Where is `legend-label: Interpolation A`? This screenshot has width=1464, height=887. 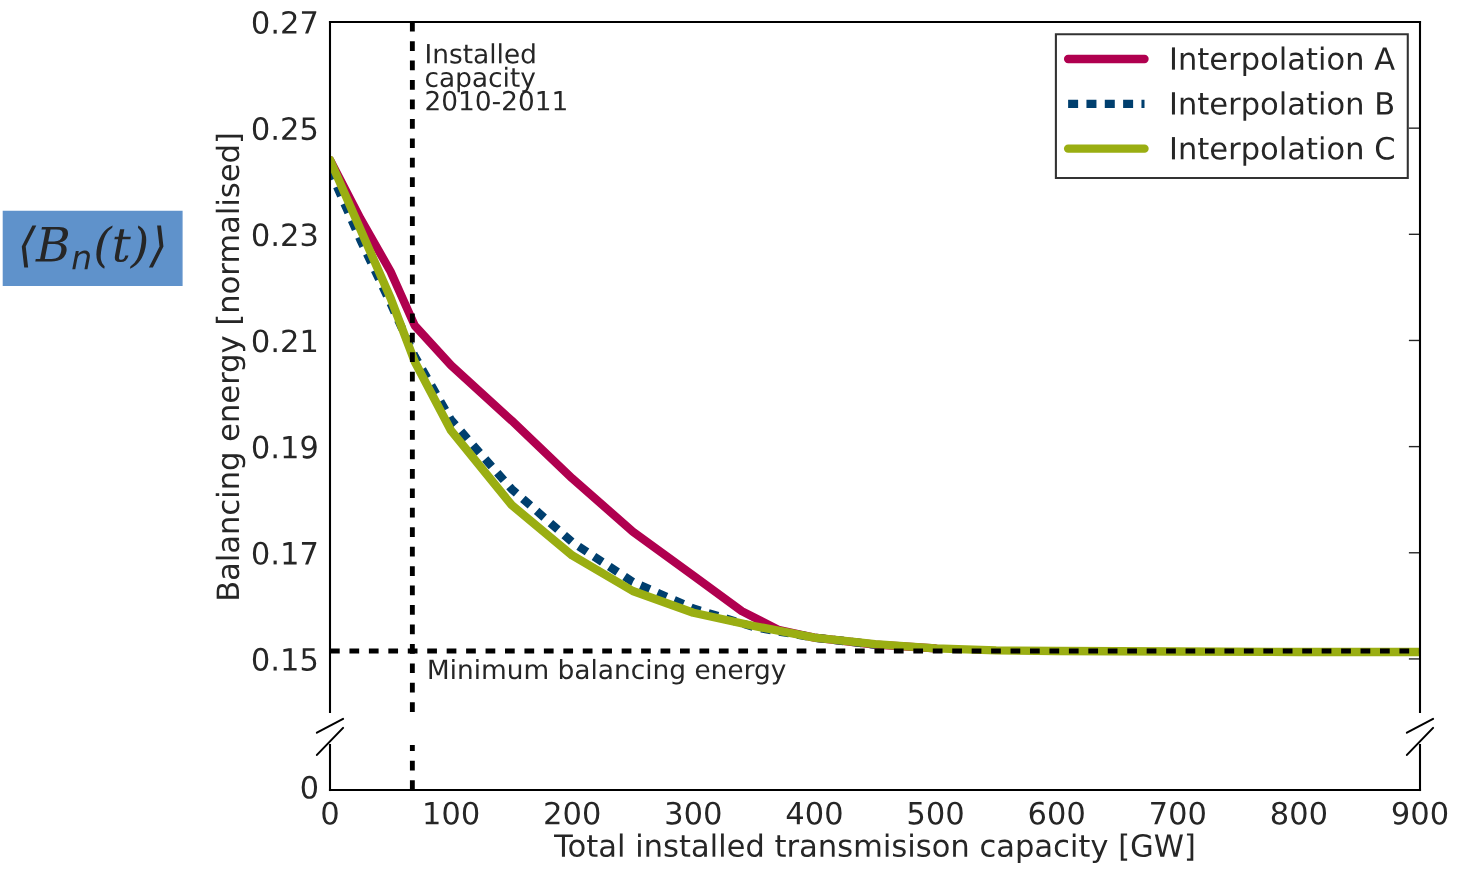 legend-label: Interpolation A is located at coordinates (1283, 61).